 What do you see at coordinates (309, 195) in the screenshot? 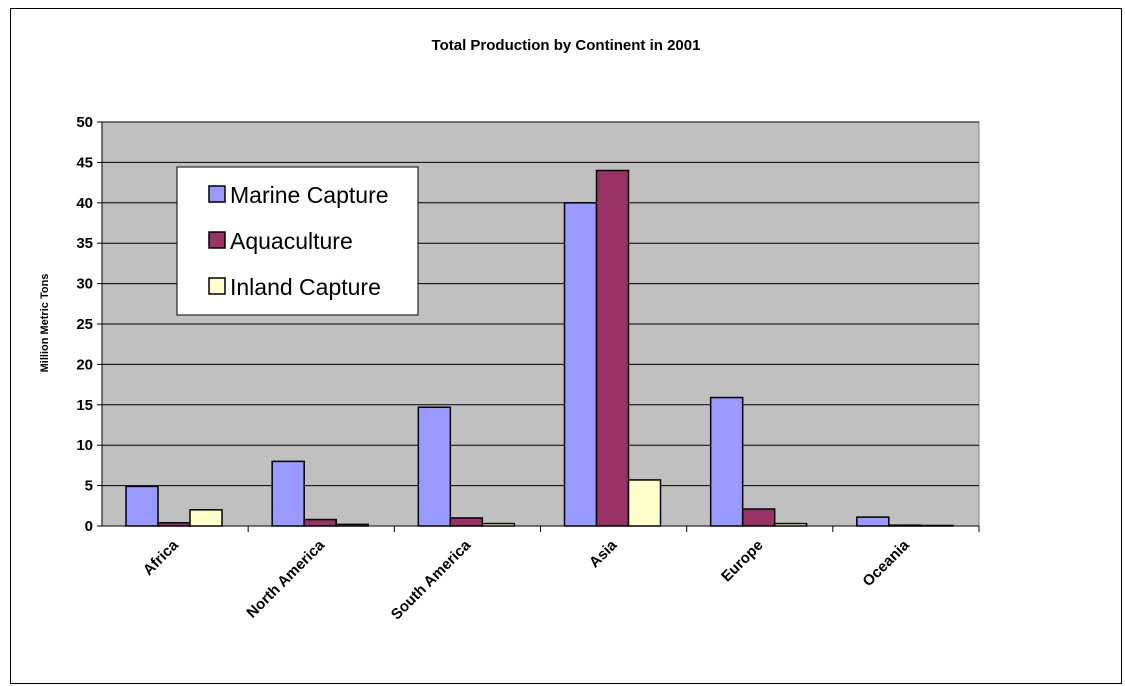
I see `legend-label: Marine Capture` at bounding box center [309, 195].